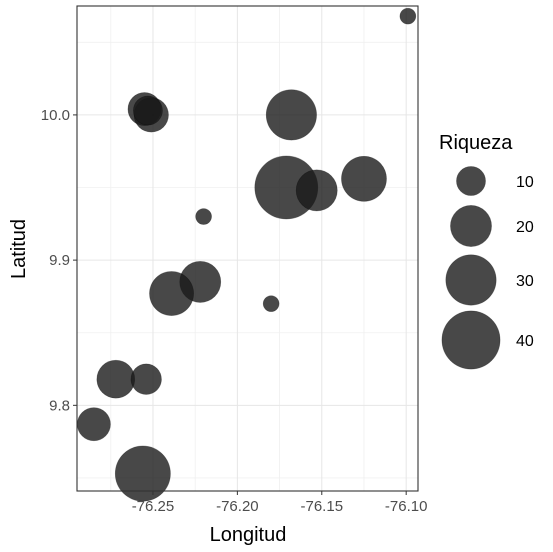 This screenshot has width=553, height=552. Describe the element at coordinates (525, 227) in the screenshot. I see `legend-label: 20` at that location.